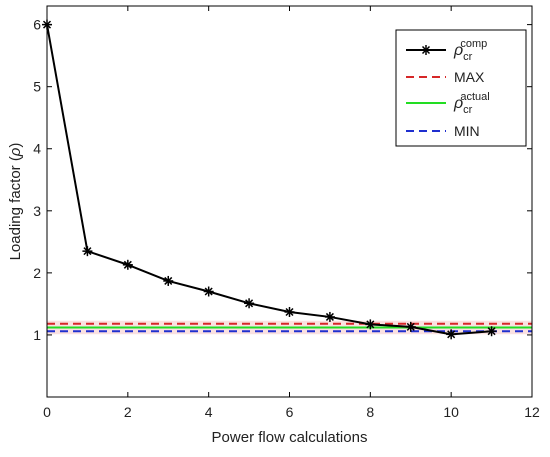 This screenshot has width=550, height=457. I want to click on x-tick-label: 10, so click(451, 412).